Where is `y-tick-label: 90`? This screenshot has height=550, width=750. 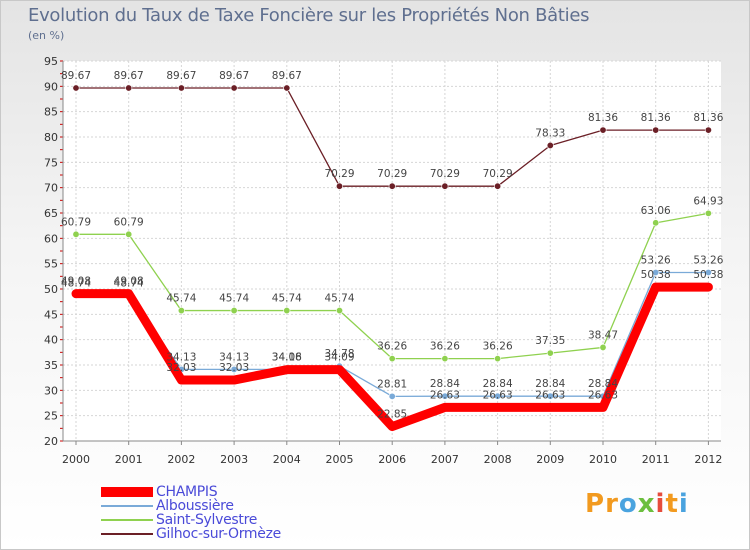
y-tick-label: 90 is located at coordinates (51, 86).